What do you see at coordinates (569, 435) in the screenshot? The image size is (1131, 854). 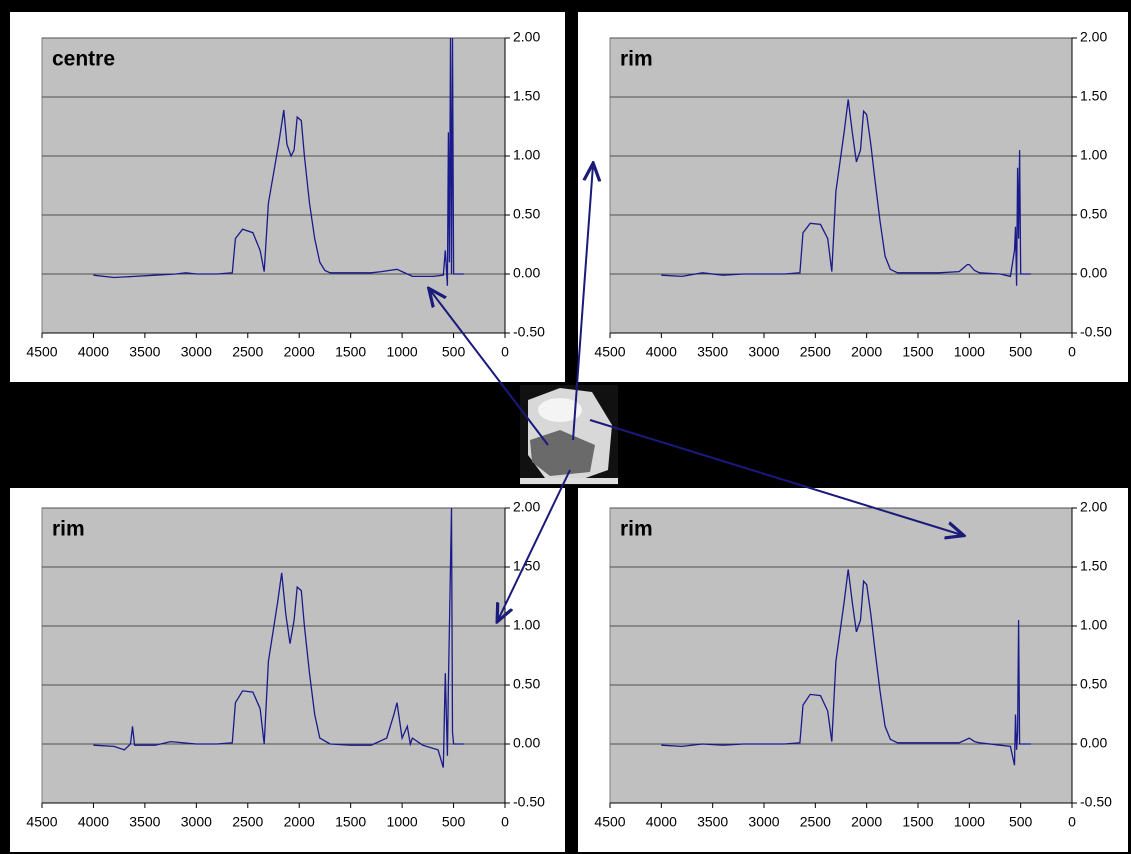 I see `grain-image` at bounding box center [569, 435].